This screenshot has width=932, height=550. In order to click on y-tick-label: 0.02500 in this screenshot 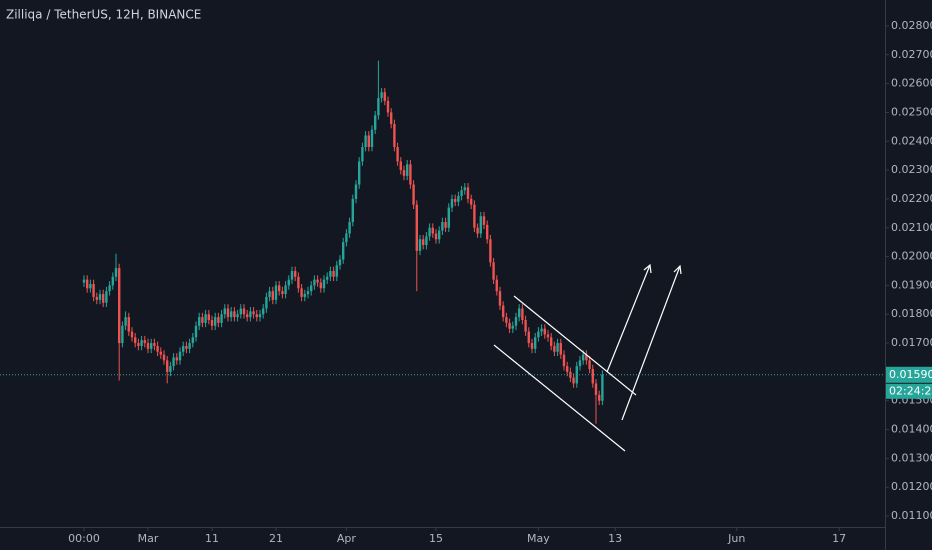, I will do `click(911, 111)`.